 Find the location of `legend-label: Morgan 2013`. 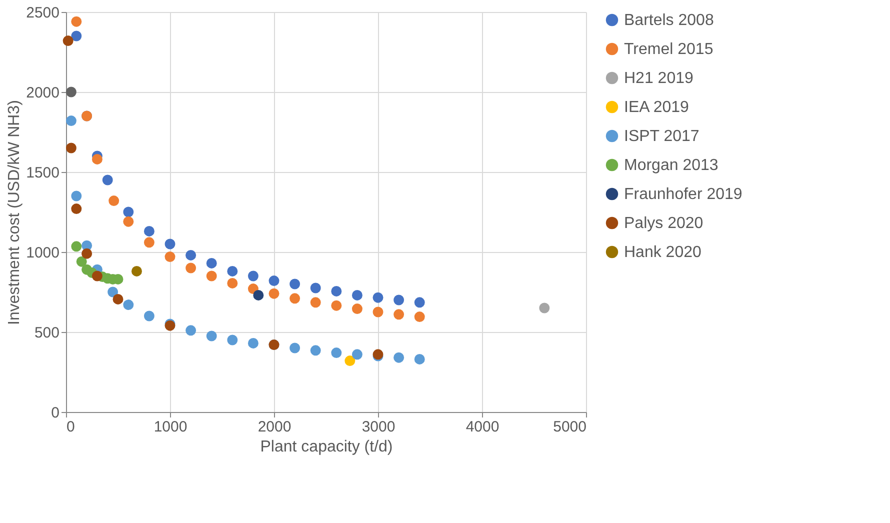

legend-label: Morgan 2013 is located at coordinates (671, 165).